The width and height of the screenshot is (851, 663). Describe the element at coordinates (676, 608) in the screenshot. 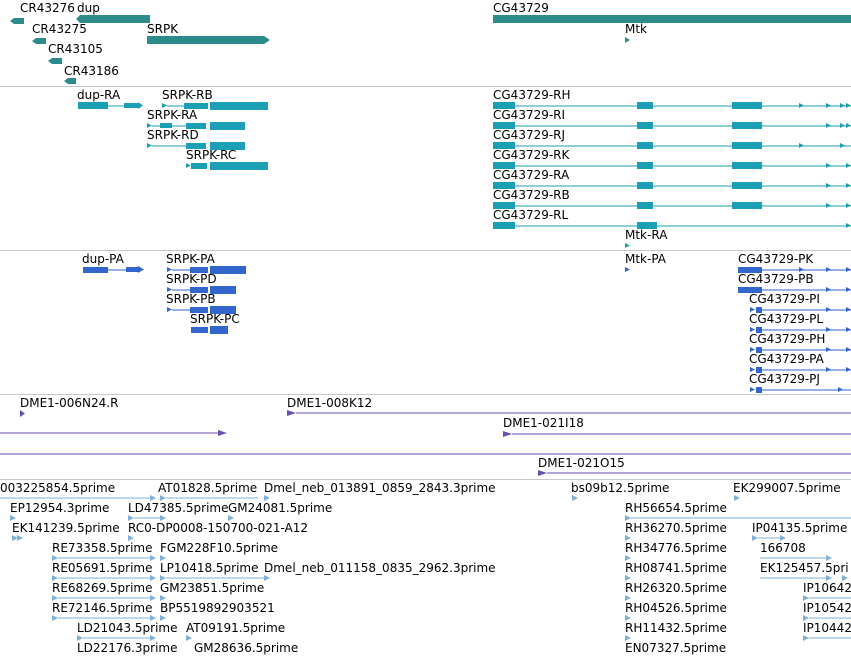

I see `est-label: RH04526.5prime` at that location.